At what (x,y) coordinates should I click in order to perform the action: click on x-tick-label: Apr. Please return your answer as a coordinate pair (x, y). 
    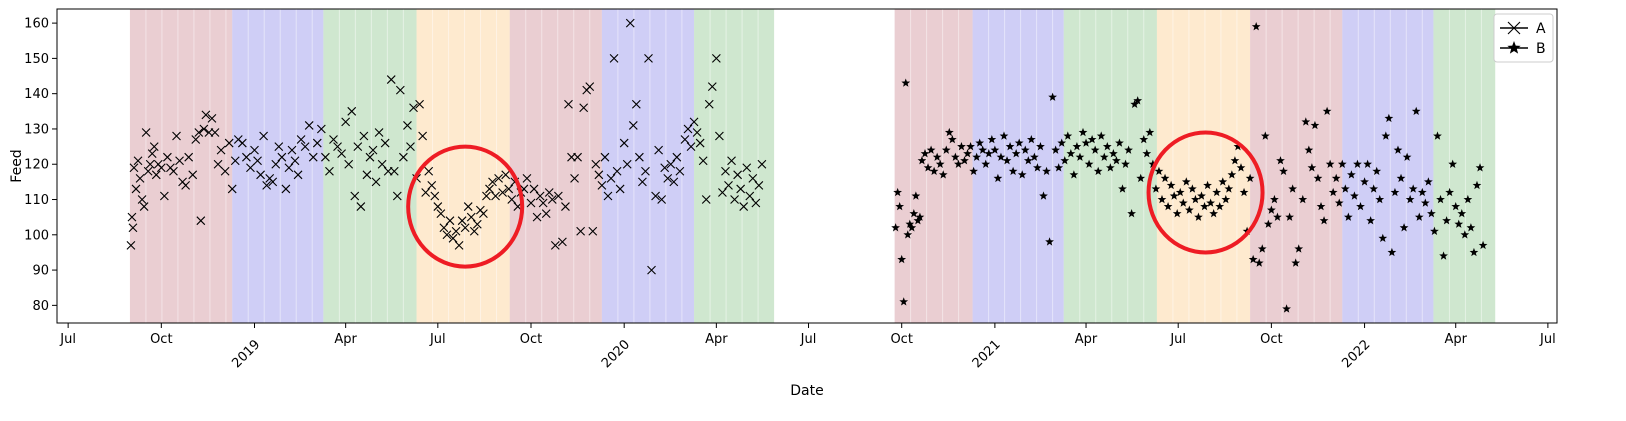
    Looking at the image, I should click on (1455, 339).